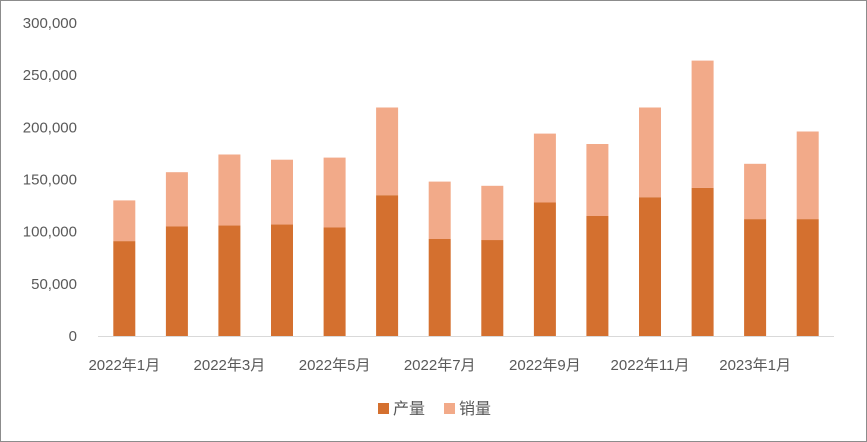 This screenshot has height=442, width=867. Describe the element at coordinates (545, 365) in the screenshot. I see `x-tick-label: 2022年9月` at that location.